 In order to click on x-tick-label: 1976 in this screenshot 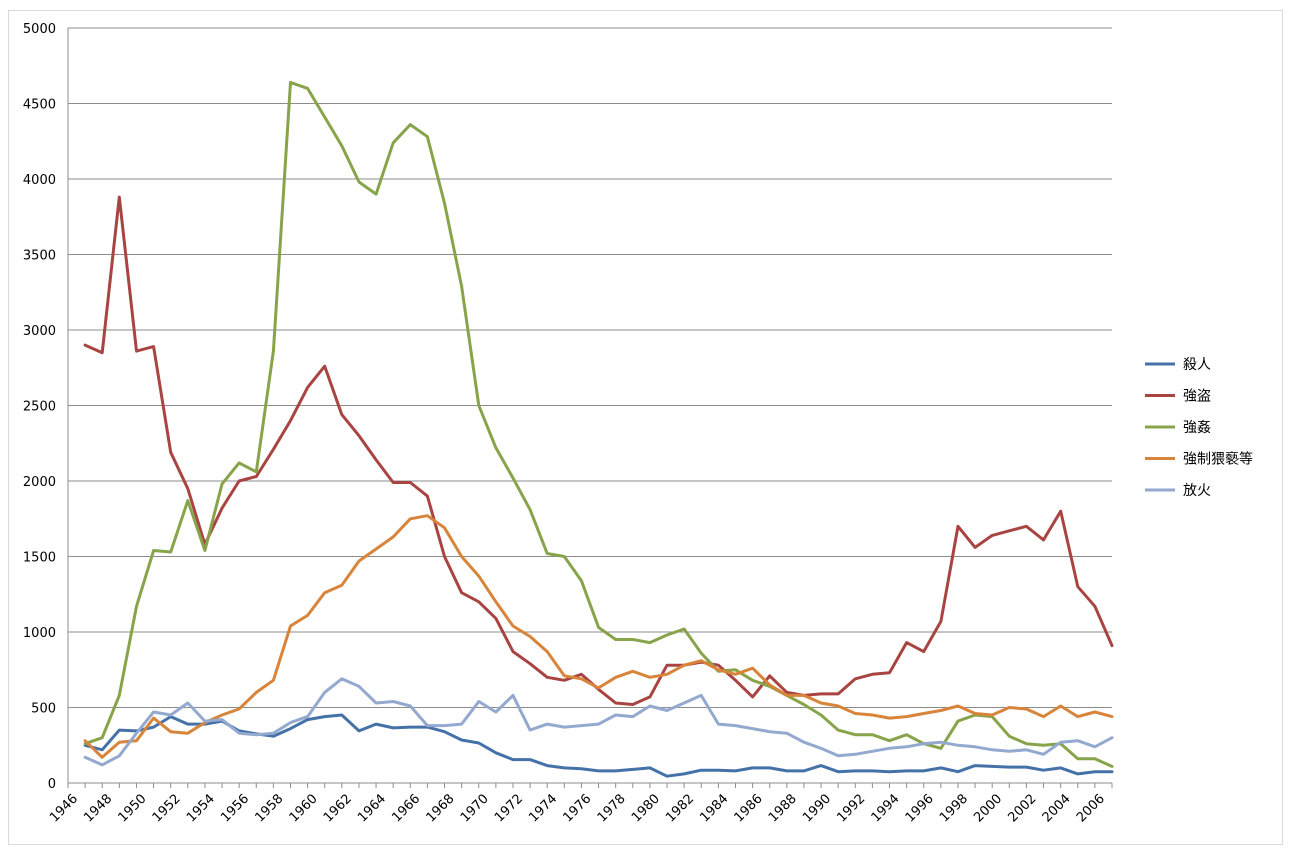, I will do `click(577, 808)`.